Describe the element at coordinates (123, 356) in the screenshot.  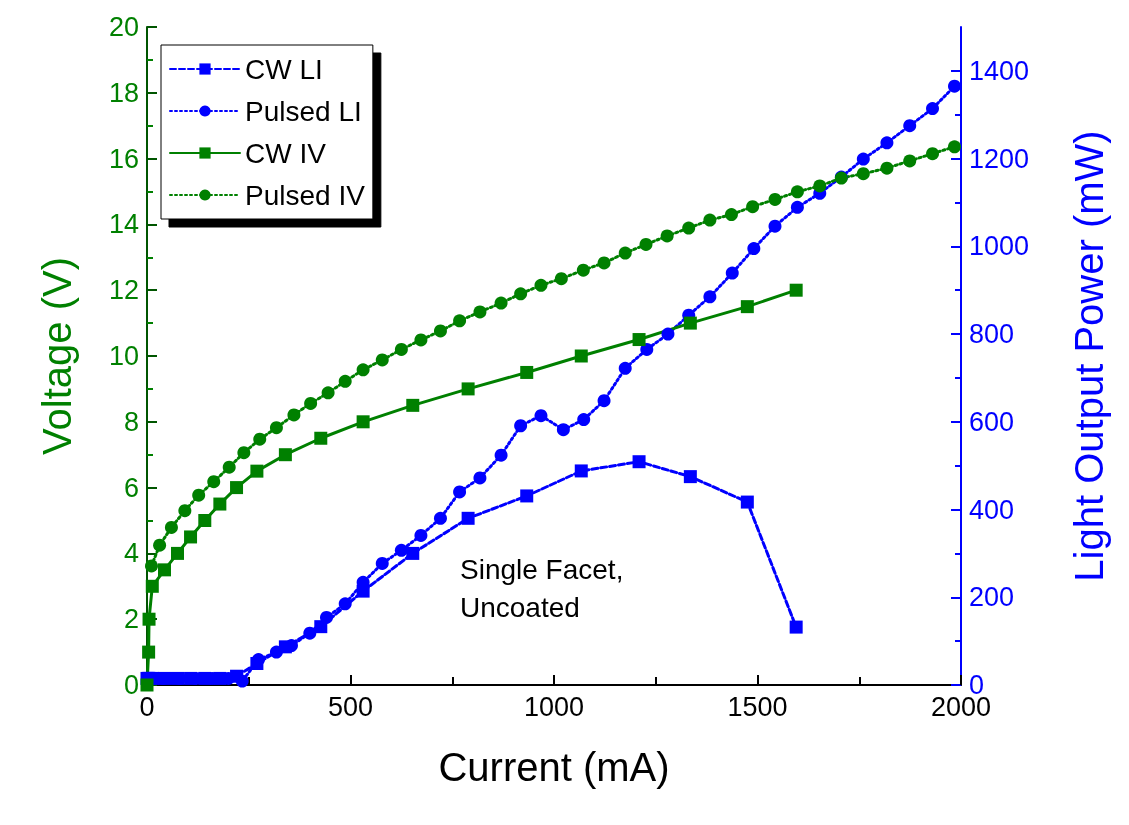
I see `y-tick-label: 10` at that location.